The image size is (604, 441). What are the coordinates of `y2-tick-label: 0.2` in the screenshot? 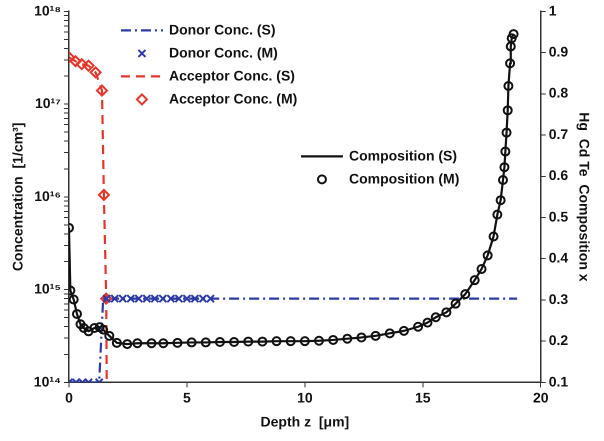 It's located at (558, 340).